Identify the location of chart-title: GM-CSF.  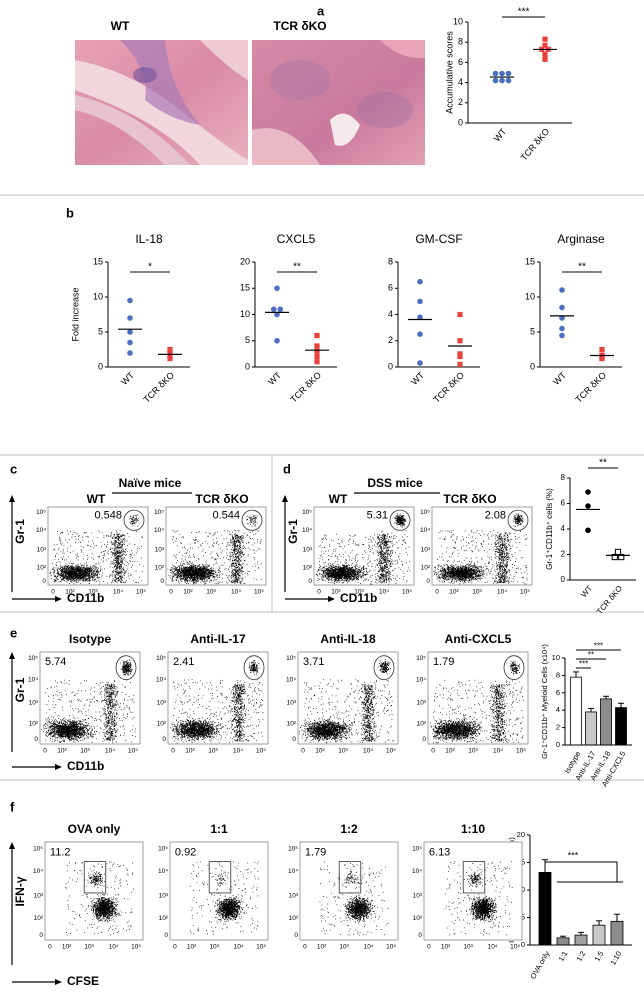
(438, 239).